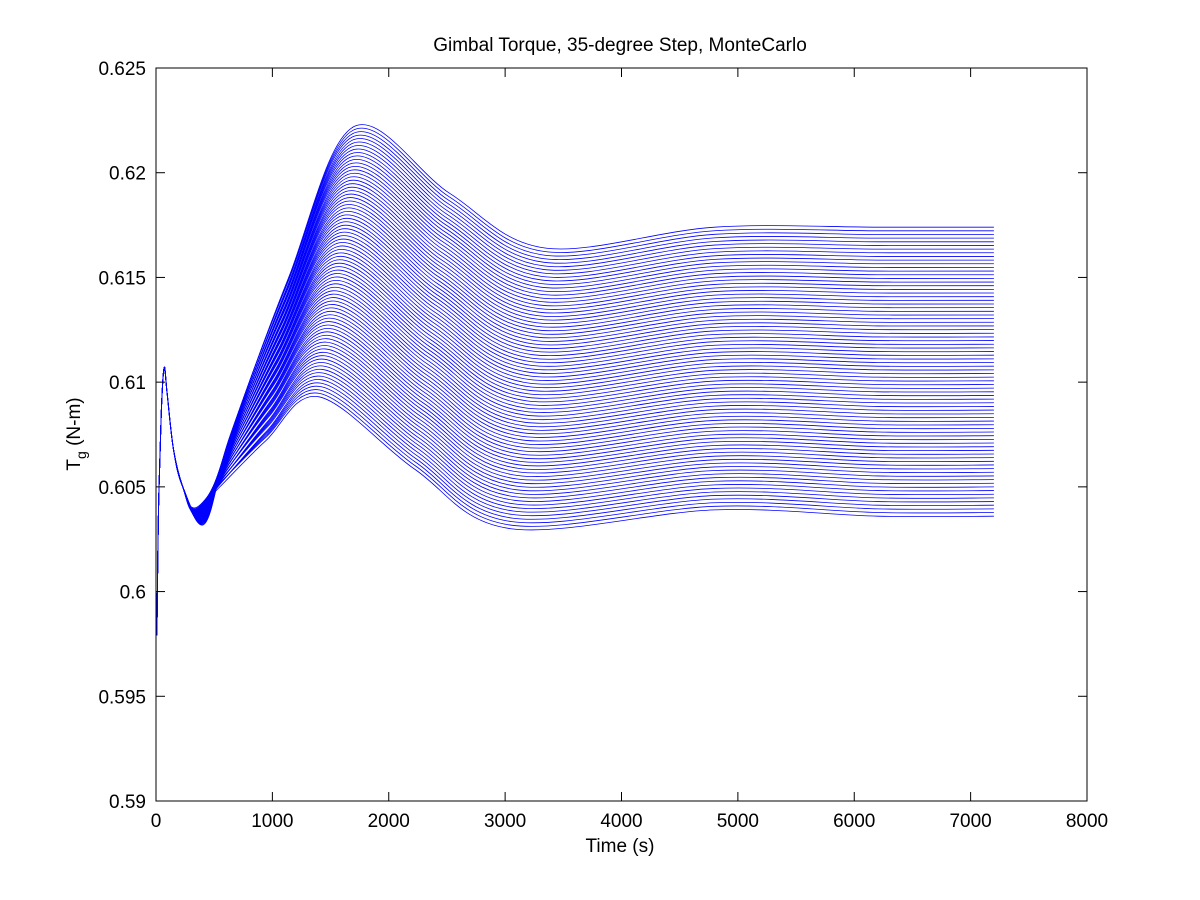 The height and width of the screenshot is (900, 1200). What do you see at coordinates (738, 821) in the screenshot?
I see `x-tick-label: 5000` at bounding box center [738, 821].